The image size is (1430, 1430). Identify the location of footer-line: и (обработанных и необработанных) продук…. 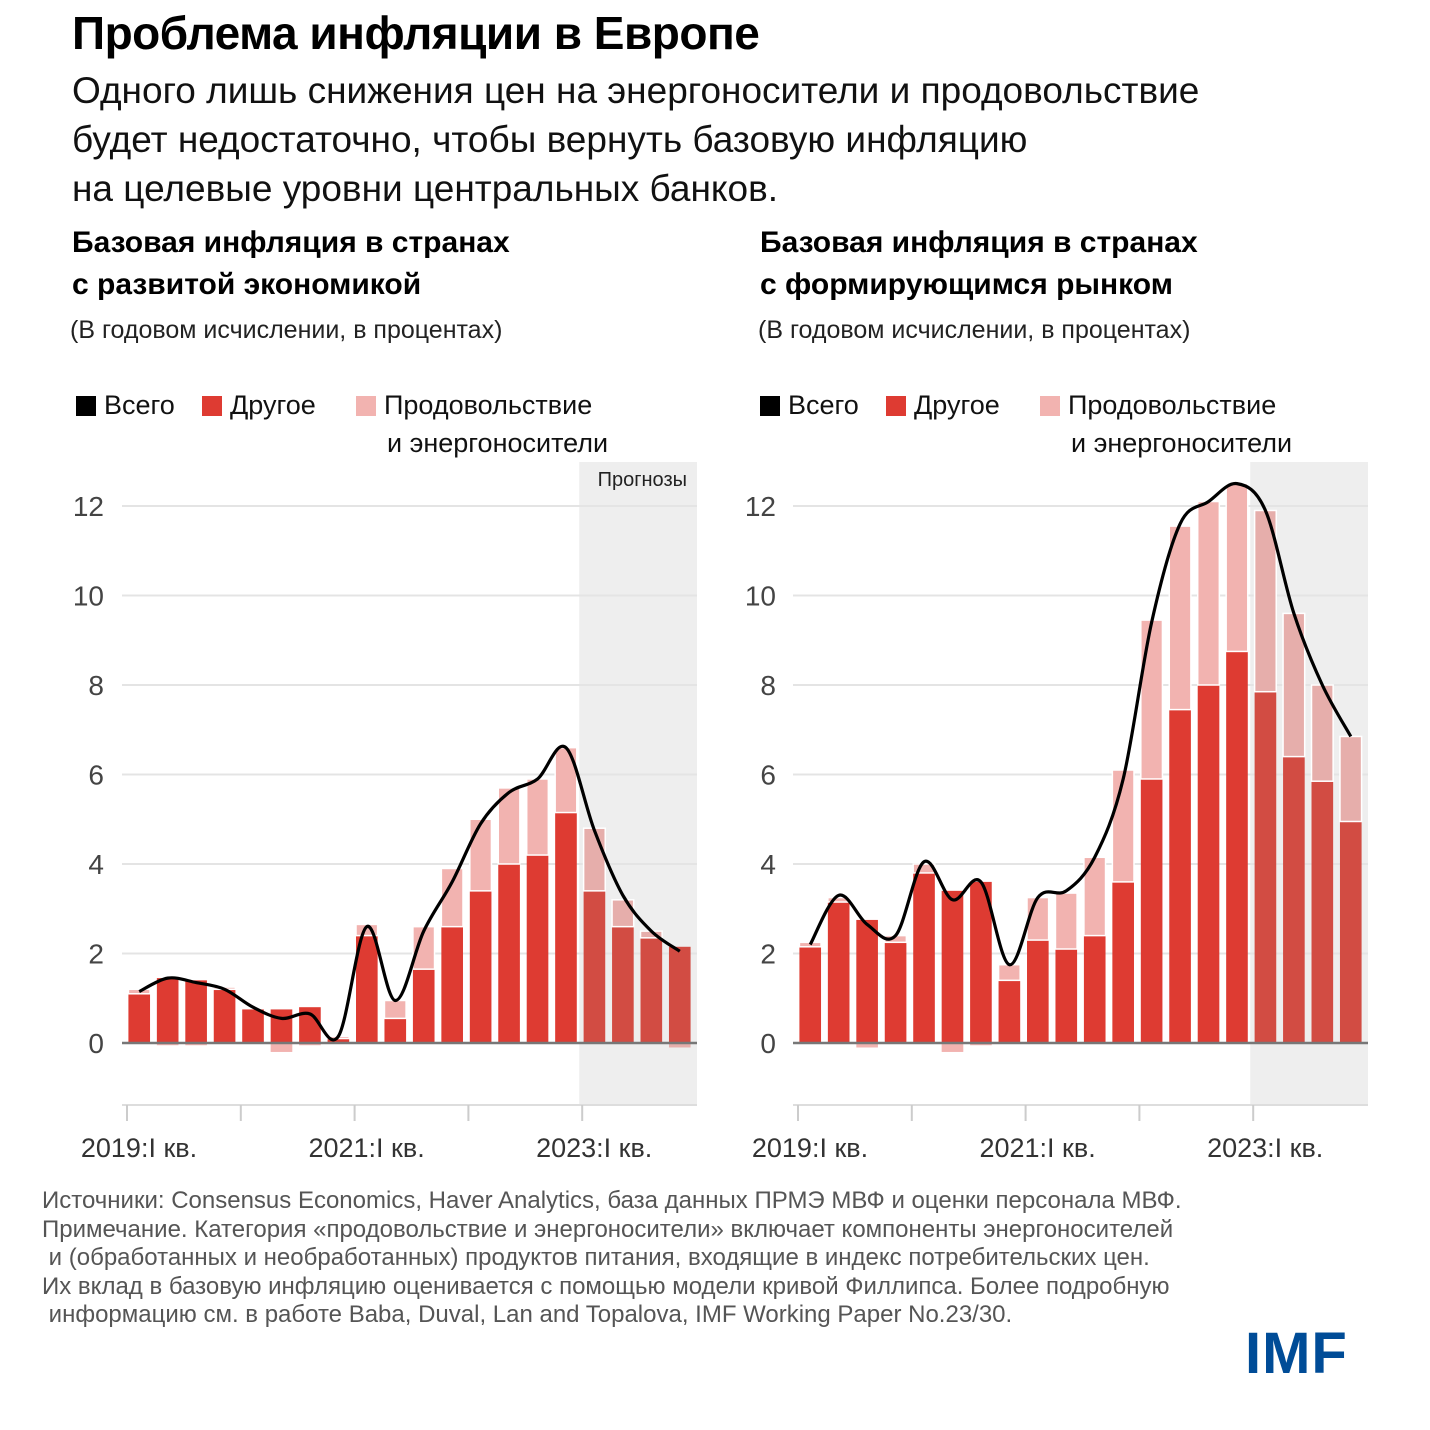
(596, 1257).